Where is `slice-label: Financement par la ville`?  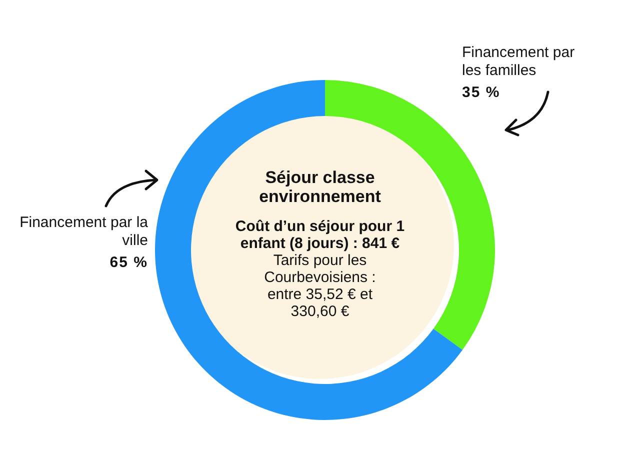 slice-label: Financement par la ville is located at coordinates (83, 232).